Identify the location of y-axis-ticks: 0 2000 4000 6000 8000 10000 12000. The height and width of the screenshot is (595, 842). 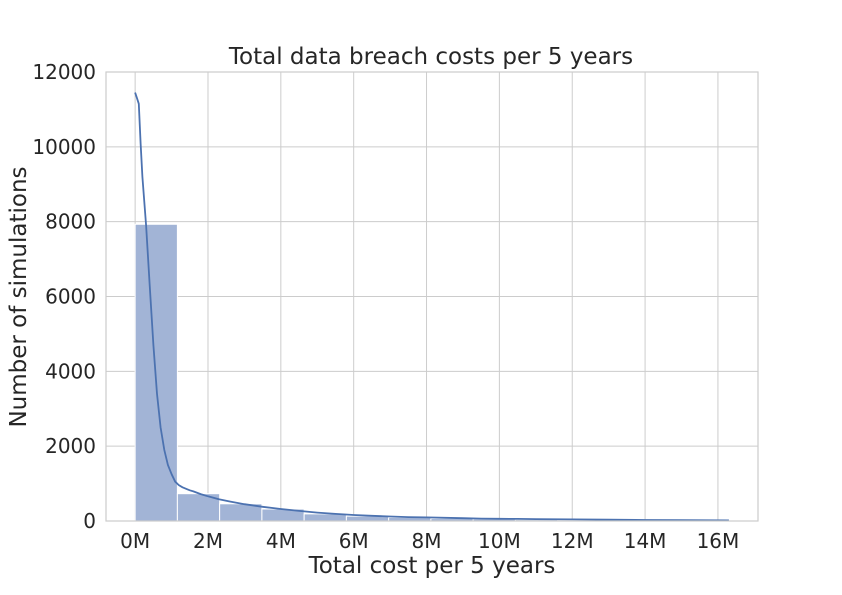
(64, 296).